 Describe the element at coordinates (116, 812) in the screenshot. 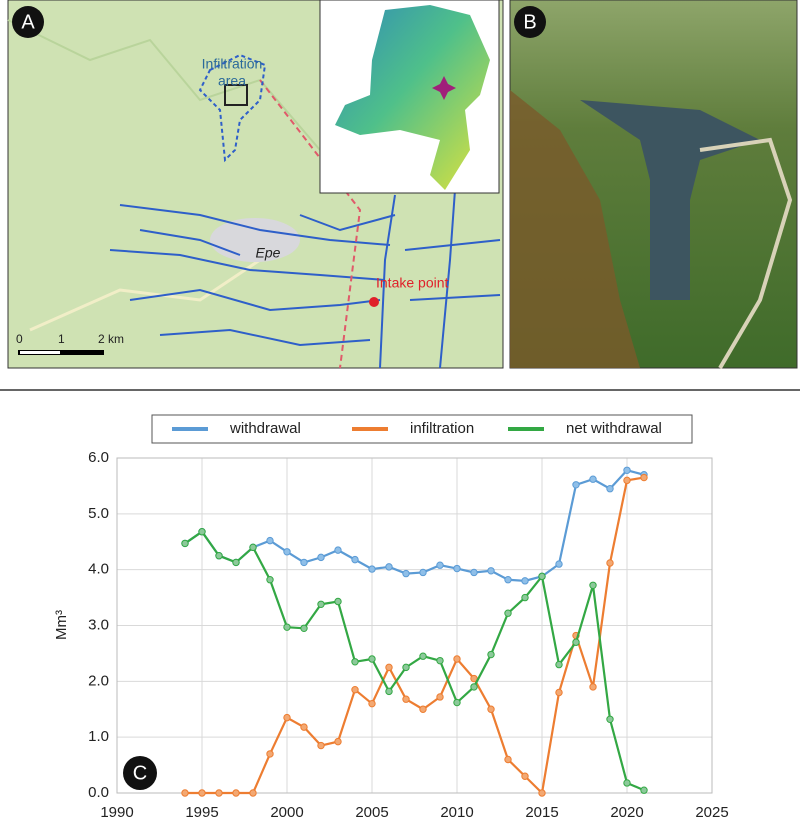

I see `x-tick-label: 1990` at that location.